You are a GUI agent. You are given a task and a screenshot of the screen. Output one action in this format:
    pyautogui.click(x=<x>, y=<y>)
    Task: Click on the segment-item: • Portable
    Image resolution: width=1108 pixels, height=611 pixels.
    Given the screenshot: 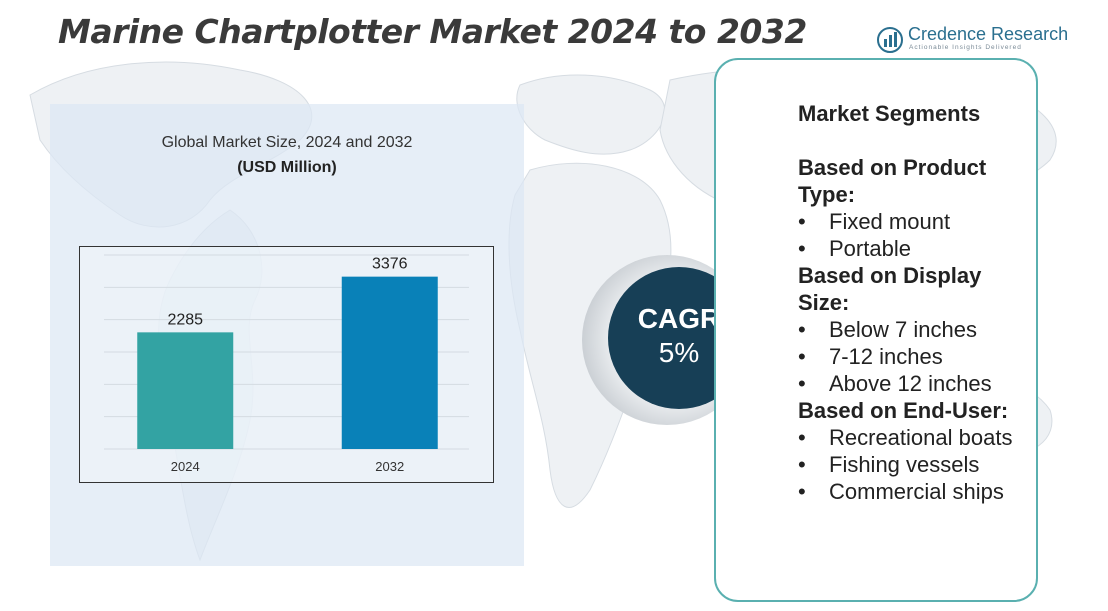 What is the action you would take?
    pyautogui.click(x=854, y=248)
    